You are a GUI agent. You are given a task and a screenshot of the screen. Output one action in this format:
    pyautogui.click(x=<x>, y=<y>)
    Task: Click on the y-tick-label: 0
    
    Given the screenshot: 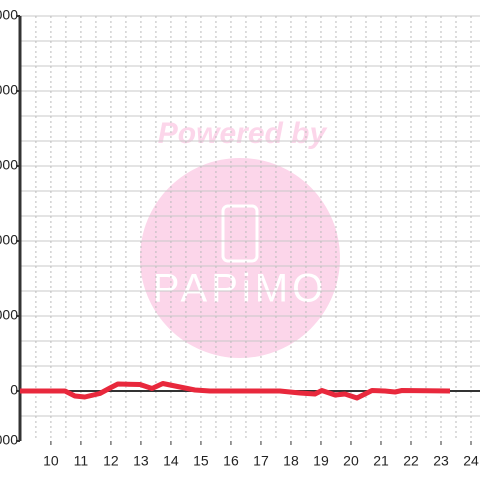 What is the action you would take?
    pyautogui.click(x=14, y=390)
    